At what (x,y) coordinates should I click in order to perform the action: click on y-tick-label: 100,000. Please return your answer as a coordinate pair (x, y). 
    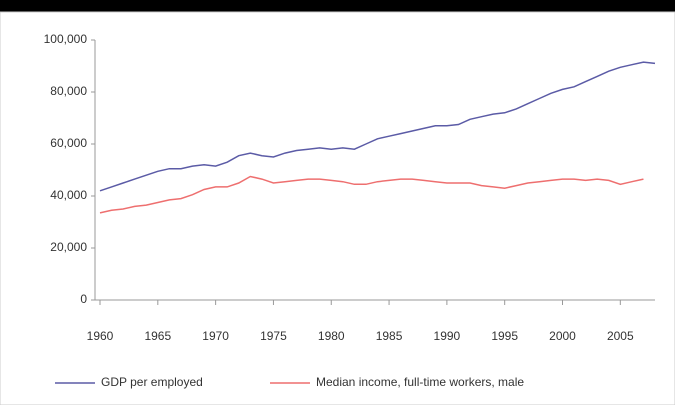
    Looking at the image, I should click on (66, 39).